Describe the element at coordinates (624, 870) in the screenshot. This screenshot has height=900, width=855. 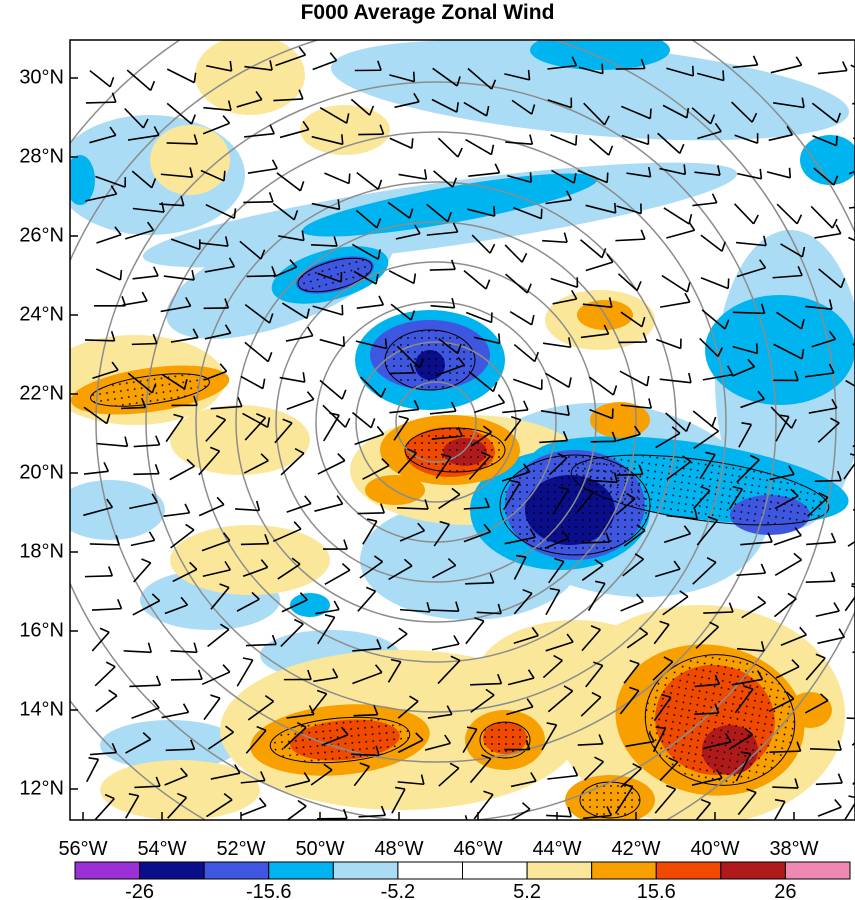
I see `colorbar-swatch` at that location.